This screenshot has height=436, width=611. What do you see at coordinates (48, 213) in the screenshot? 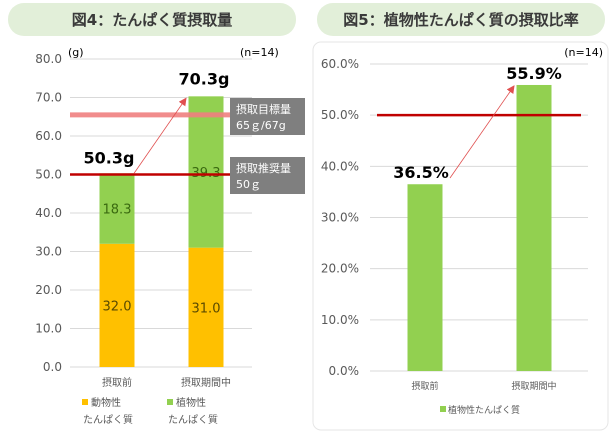
I see `y-tick-label: 40.0` at bounding box center [48, 213].